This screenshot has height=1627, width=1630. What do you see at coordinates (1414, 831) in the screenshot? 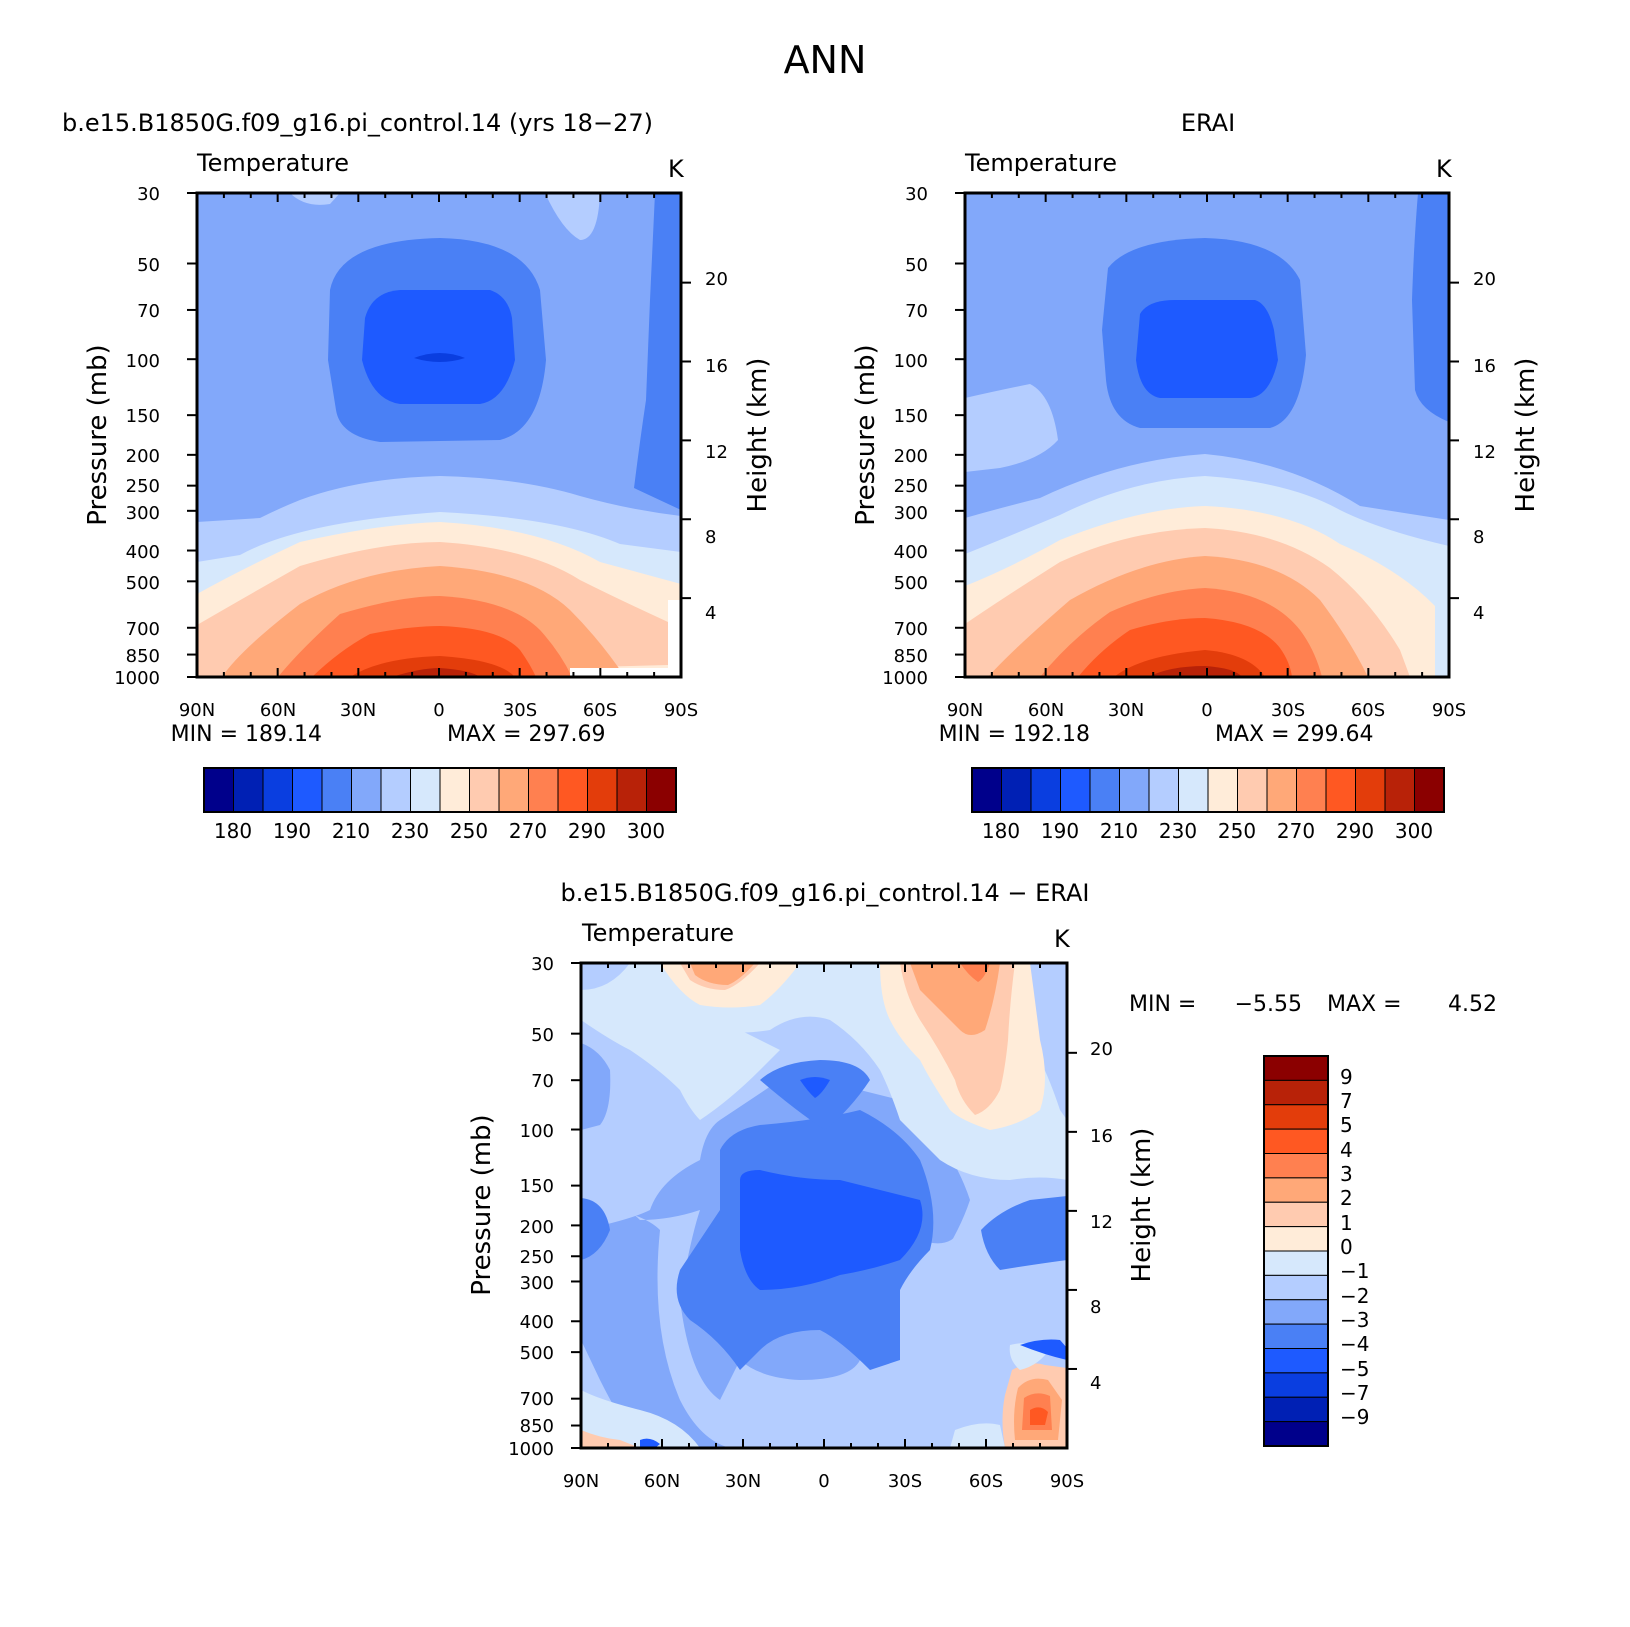
I see `colorbar-label: 300` at bounding box center [1414, 831].